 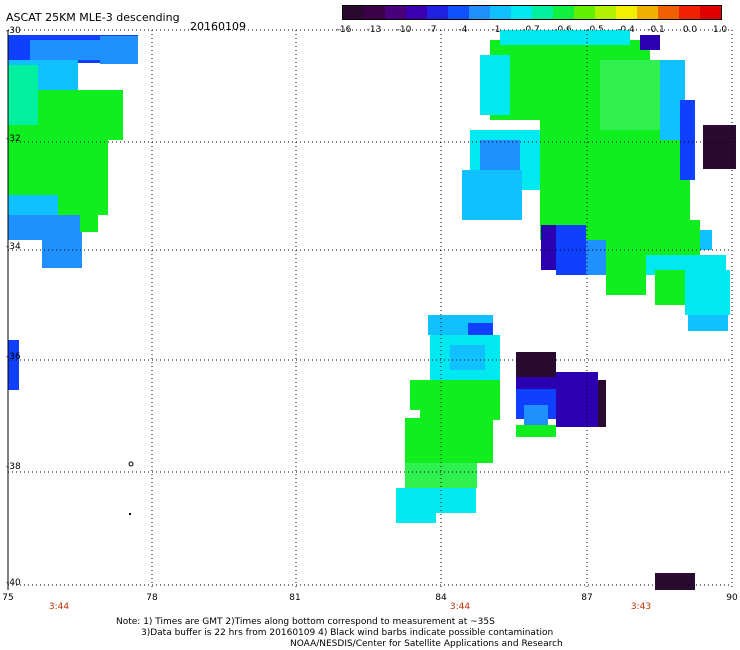 I want to click on latitude-label: -32, so click(x=13, y=139).